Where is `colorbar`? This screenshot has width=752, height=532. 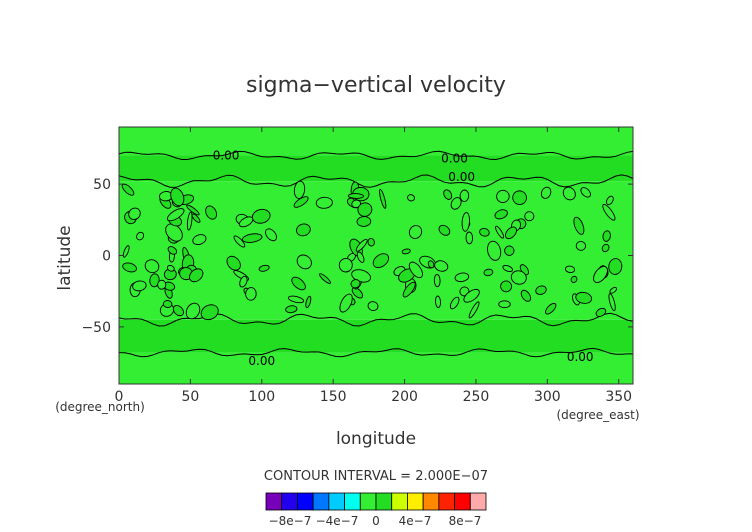 colorbar is located at coordinates (376, 501).